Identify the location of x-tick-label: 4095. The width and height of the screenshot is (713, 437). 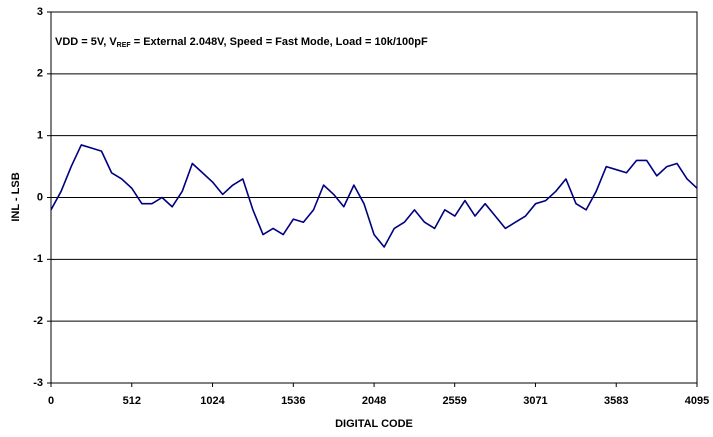
(697, 401).